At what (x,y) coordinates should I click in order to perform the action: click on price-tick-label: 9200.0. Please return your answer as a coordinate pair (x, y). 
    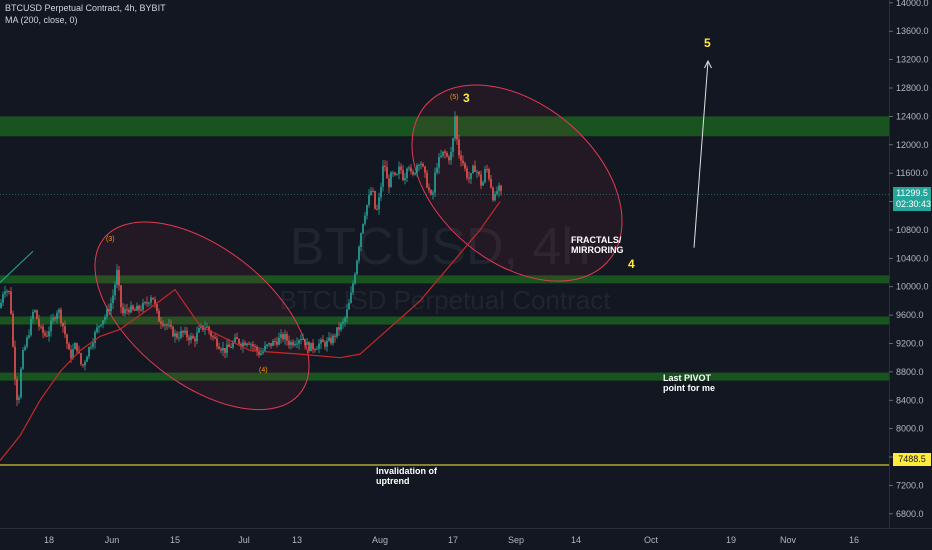
    Looking at the image, I should click on (910, 343).